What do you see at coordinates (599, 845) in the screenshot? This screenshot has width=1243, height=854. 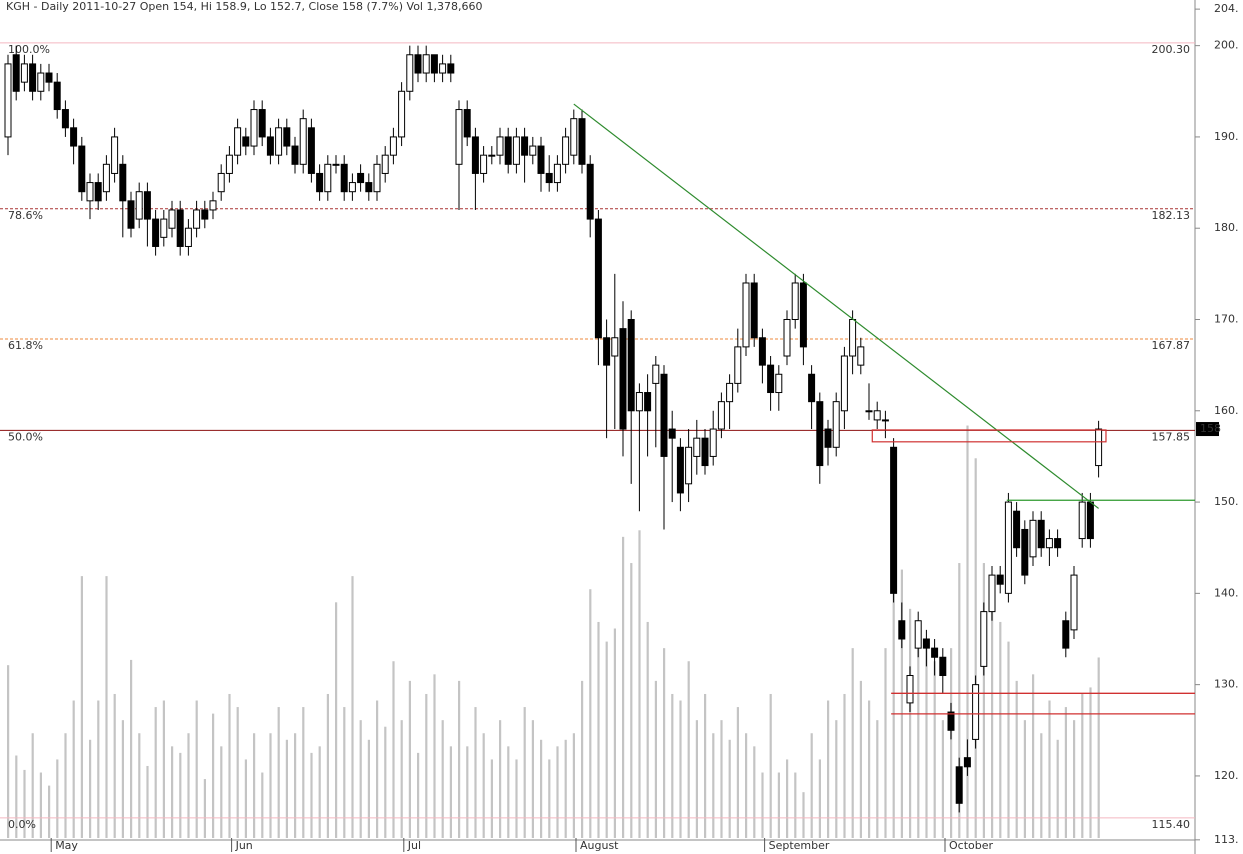 I see `x-tick-label: August` at bounding box center [599, 845].